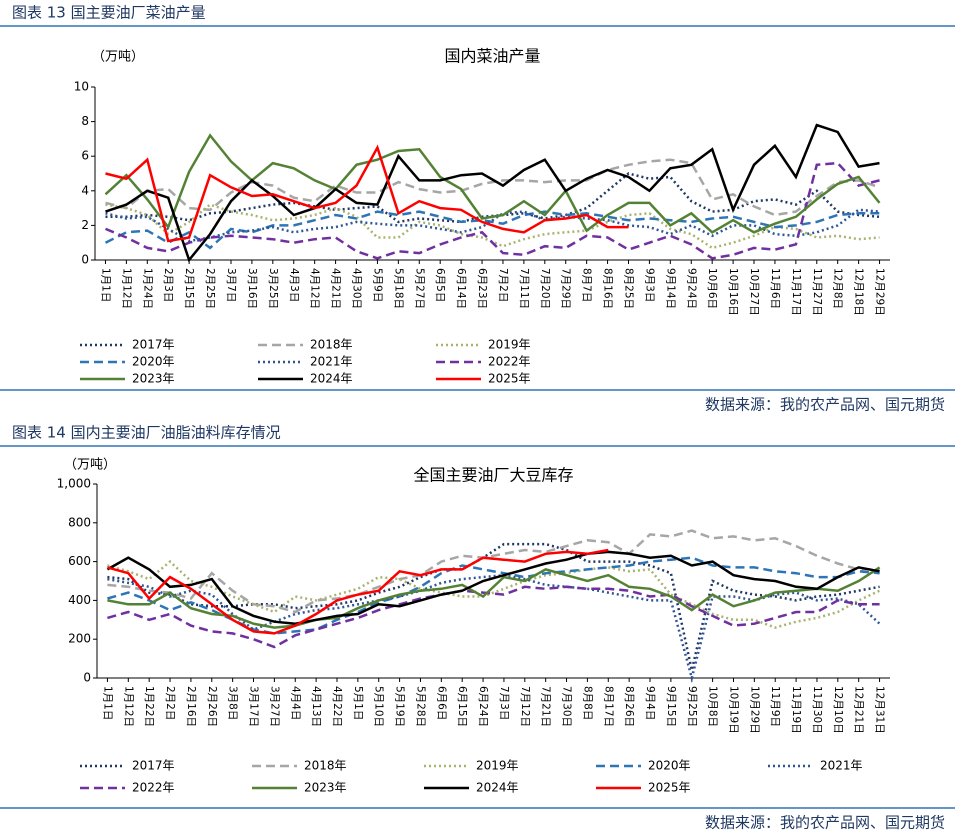  What do you see at coordinates (274, 706) in the screenshot?
I see `x-tick-label: 3月27日` at bounding box center [274, 706].